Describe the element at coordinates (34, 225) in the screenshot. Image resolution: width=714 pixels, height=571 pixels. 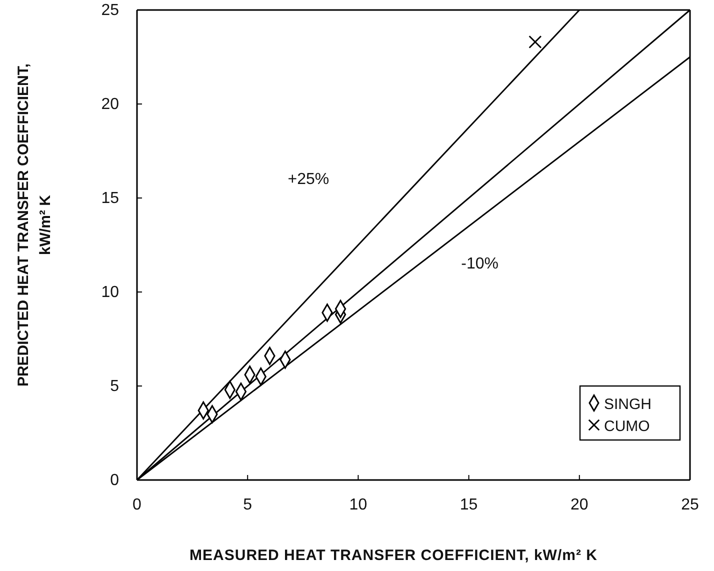
I see `y-axis-title: PREDICTED HEAT TRANSFER COEFFICIENT, kW/m² K` at that location.